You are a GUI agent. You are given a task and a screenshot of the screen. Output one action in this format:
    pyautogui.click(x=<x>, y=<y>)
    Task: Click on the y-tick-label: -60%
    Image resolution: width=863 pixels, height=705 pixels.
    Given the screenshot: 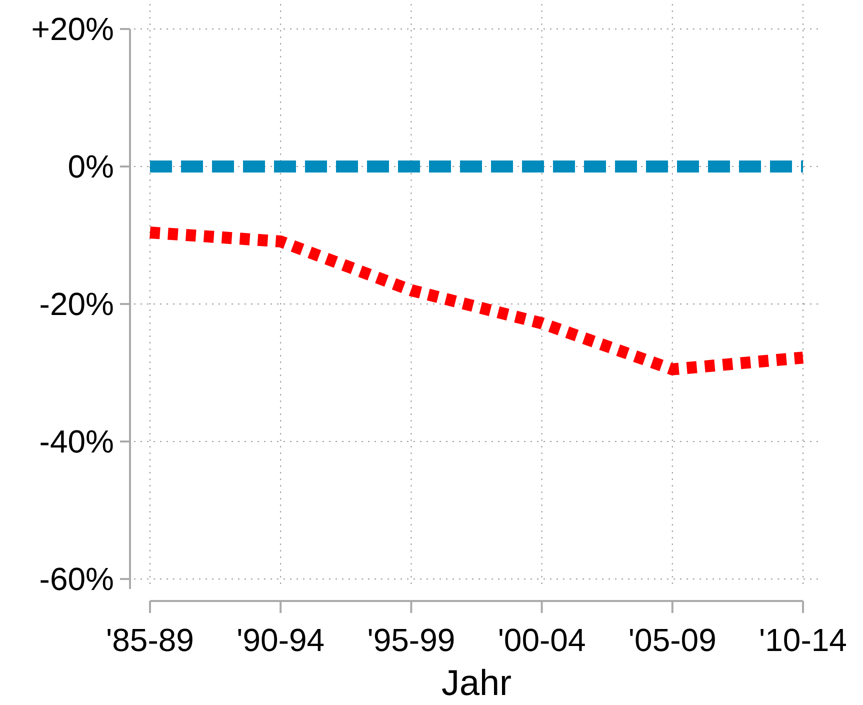 What is the action you would take?
    pyautogui.click(x=76, y=579)
    